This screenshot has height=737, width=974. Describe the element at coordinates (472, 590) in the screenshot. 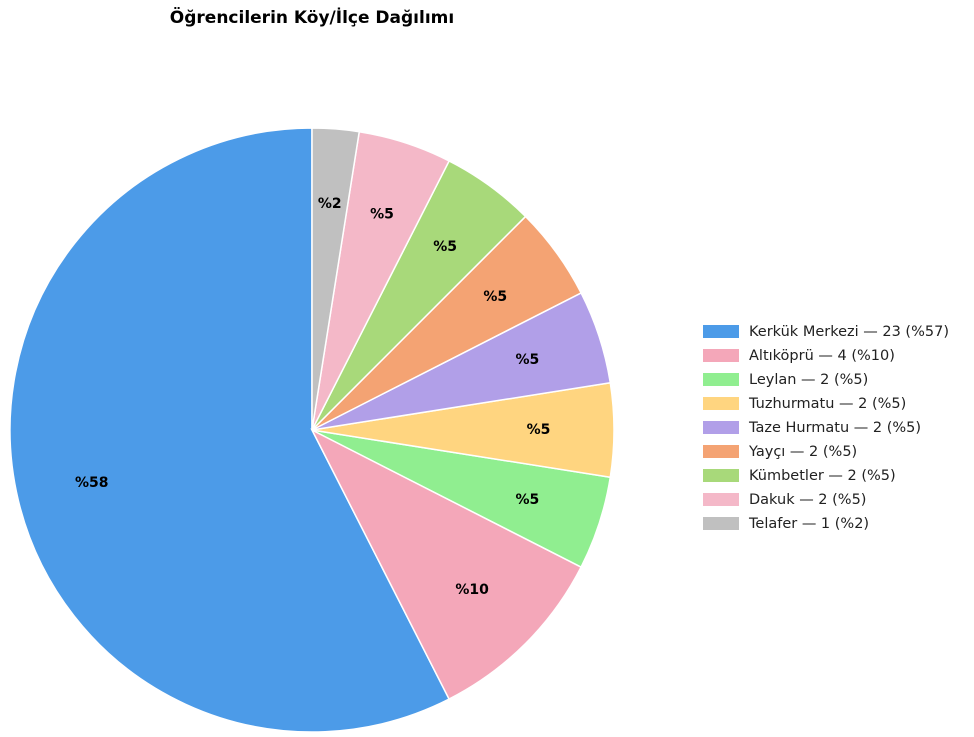

I see `slice-label: %10` at that location.